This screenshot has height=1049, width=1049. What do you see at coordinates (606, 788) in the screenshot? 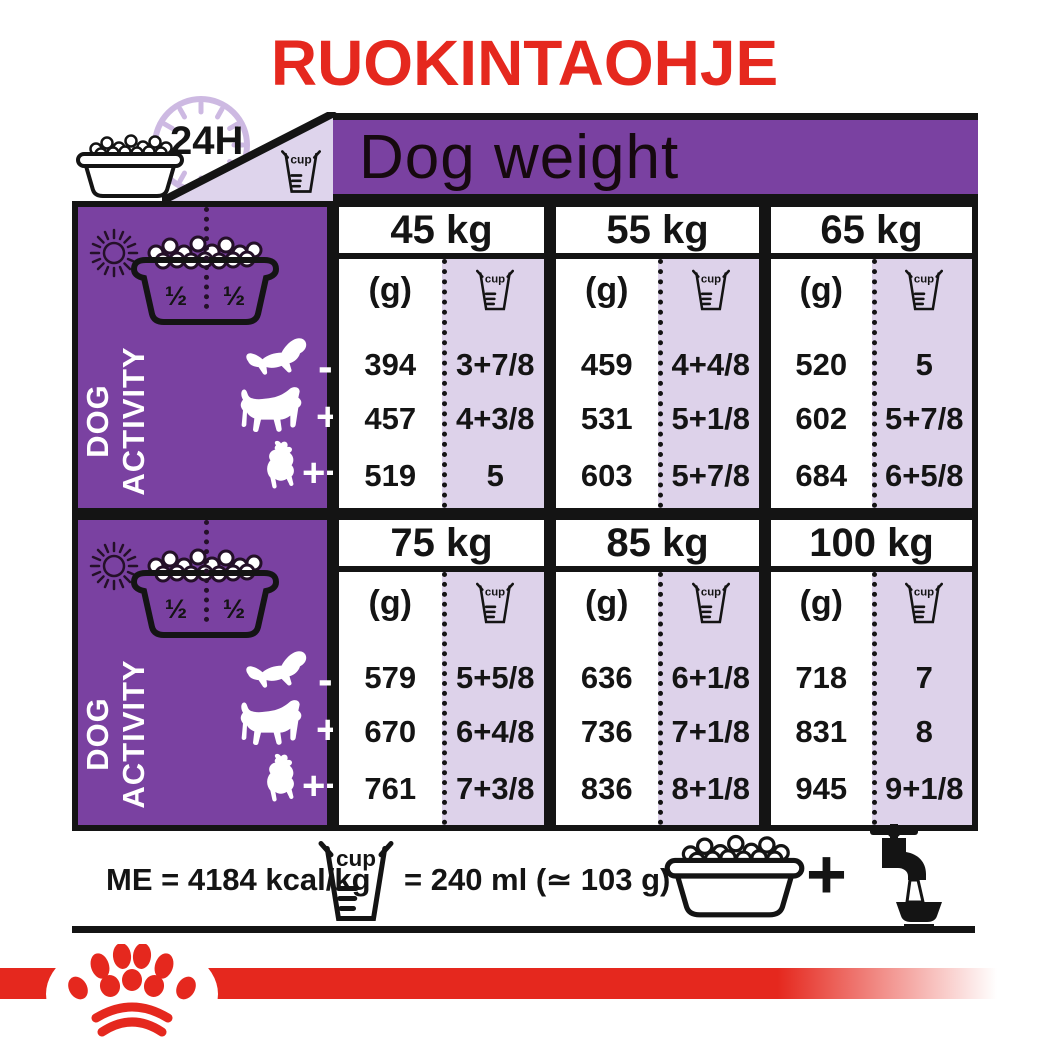
I see `grams-value: 836` at bounding box center [606, 788].